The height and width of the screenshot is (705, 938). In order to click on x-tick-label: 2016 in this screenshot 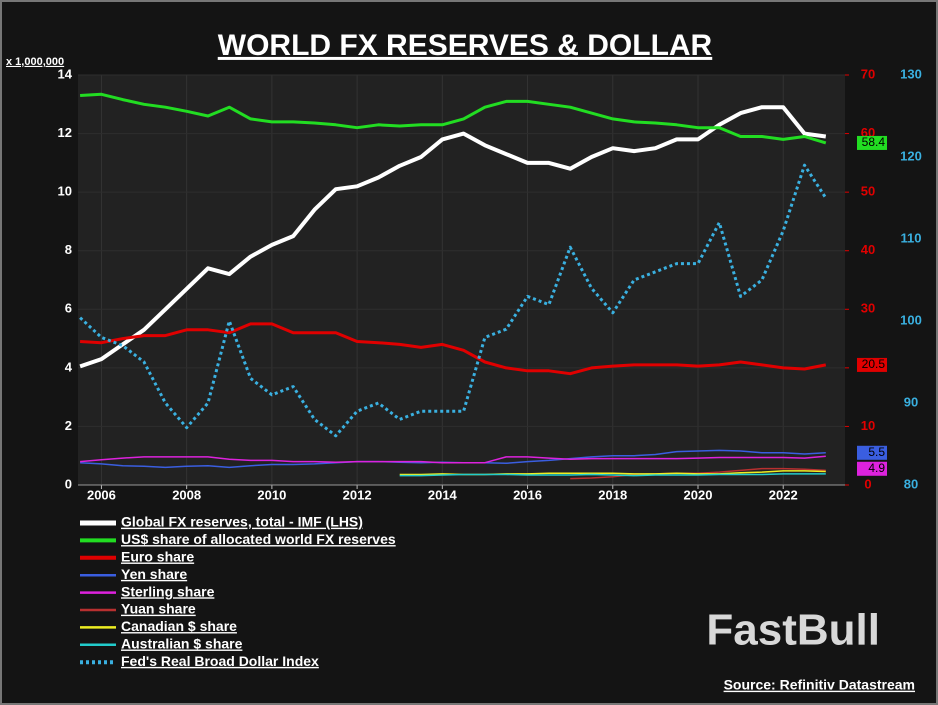, I will do `click(527, 494)`.